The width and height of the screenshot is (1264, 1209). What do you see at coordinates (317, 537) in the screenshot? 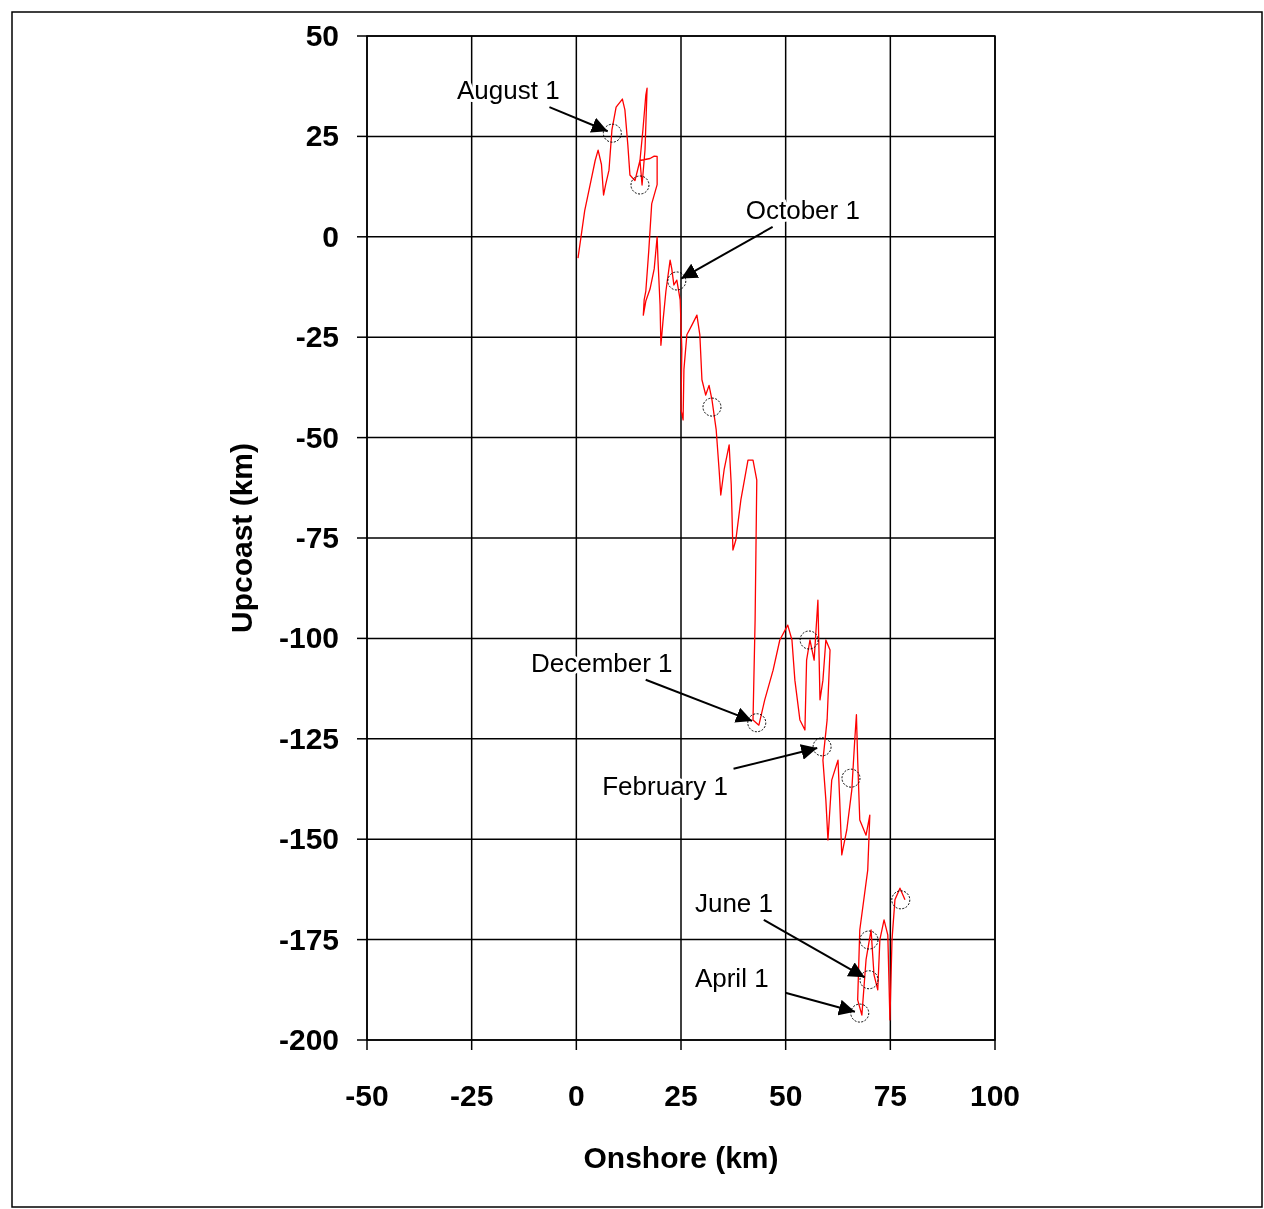
I see `y-tick-label: -75` at bounding box center [317, 537].